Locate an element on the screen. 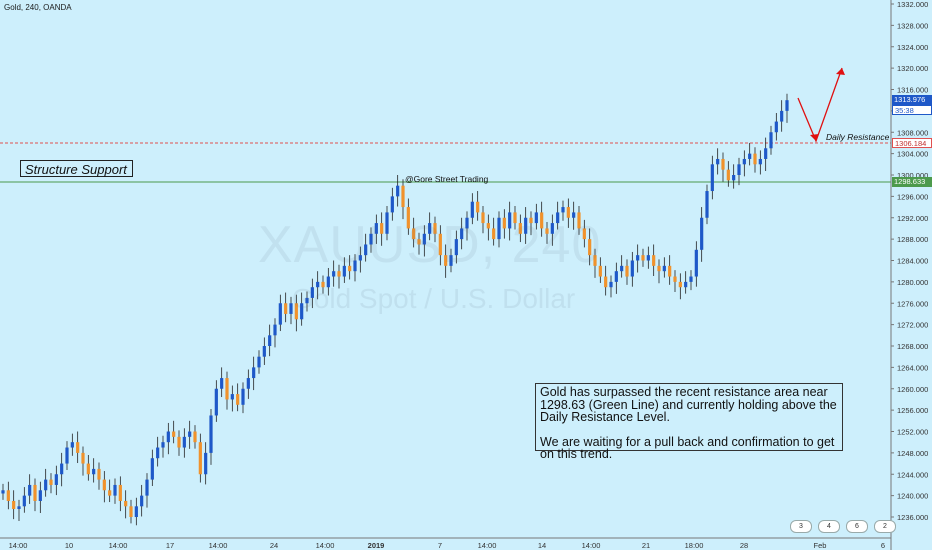  y-tick-label: 1296.000 is located at coordinates (912, 196).